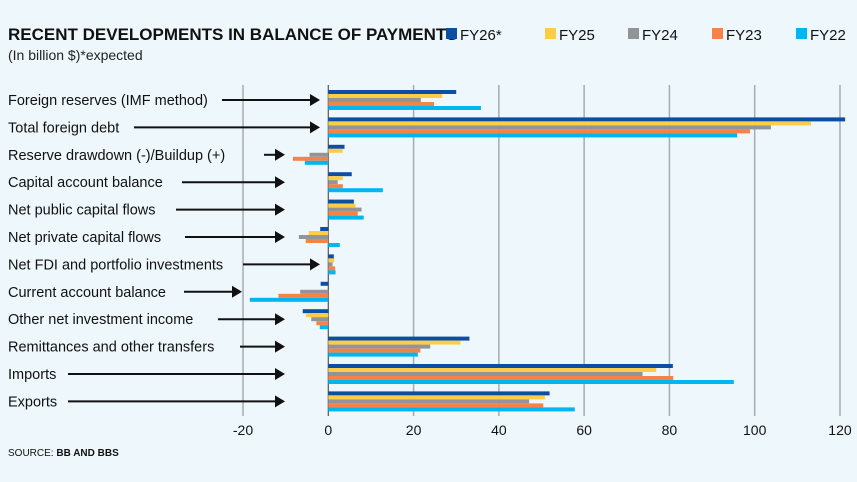 The height and width of the screenshot is (482, 857). I want to click on source-label: SOURCE: BB AND BBS, so click(63, 453).